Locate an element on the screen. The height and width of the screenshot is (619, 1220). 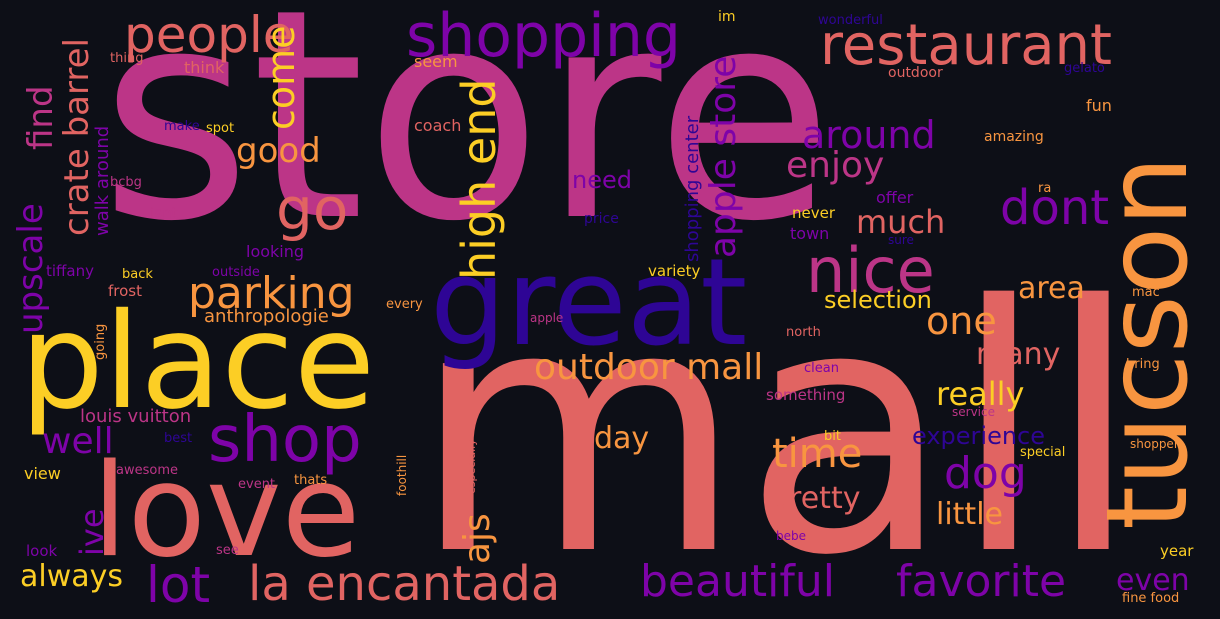
word-around: around is located at coordinates (869, 135).